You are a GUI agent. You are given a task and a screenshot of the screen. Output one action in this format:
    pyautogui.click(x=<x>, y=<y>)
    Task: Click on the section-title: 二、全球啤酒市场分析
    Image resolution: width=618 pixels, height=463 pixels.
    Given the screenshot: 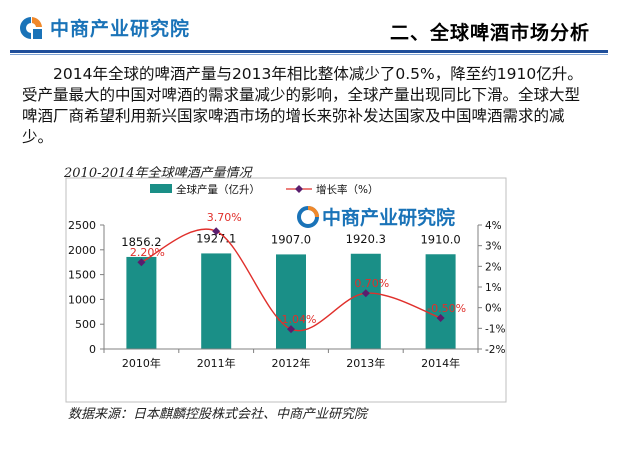 What is the action you would take?
    pyautogui.click(x=489, y=33)
    